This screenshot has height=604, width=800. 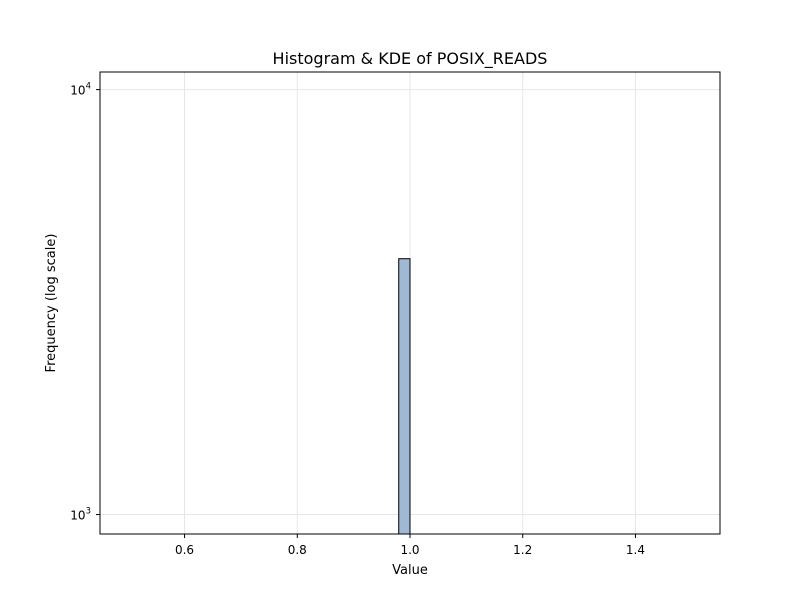 I want to click on x-tick-label: 1.4, so click(x=635, y=550).